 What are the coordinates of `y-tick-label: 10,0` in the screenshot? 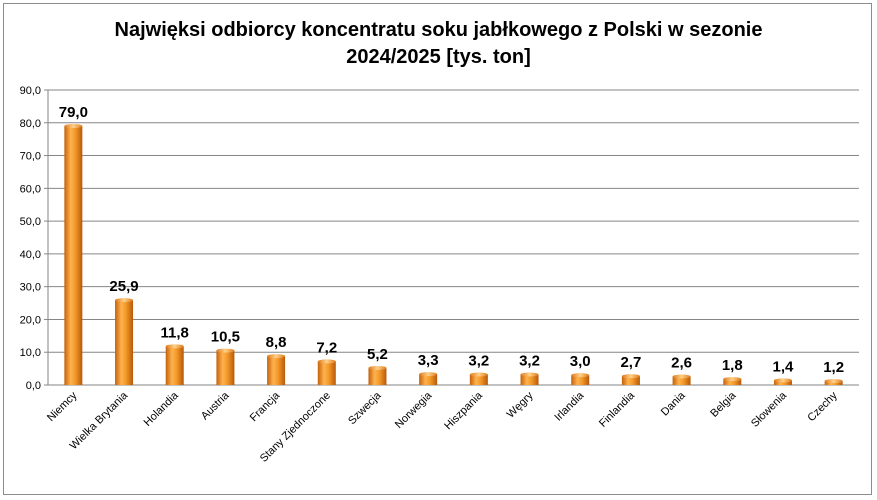 It's located at (30, 353).